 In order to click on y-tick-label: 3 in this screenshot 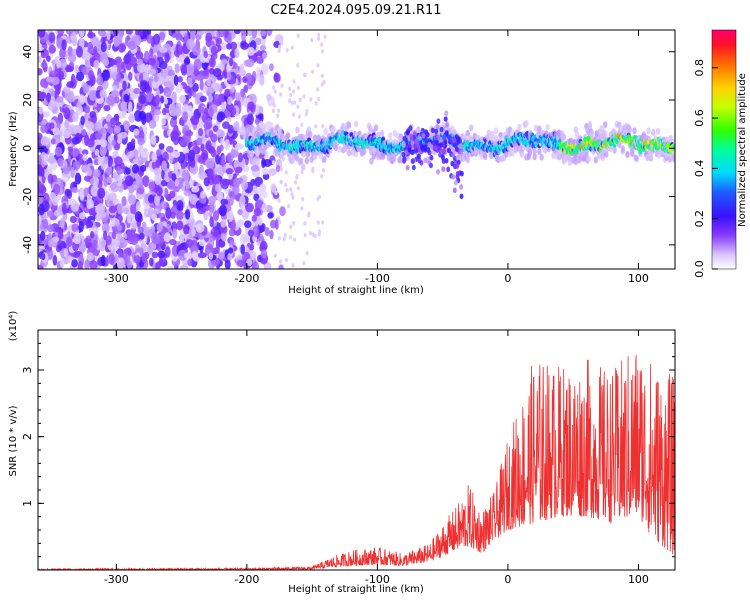, I will do `click(27, 370)`.